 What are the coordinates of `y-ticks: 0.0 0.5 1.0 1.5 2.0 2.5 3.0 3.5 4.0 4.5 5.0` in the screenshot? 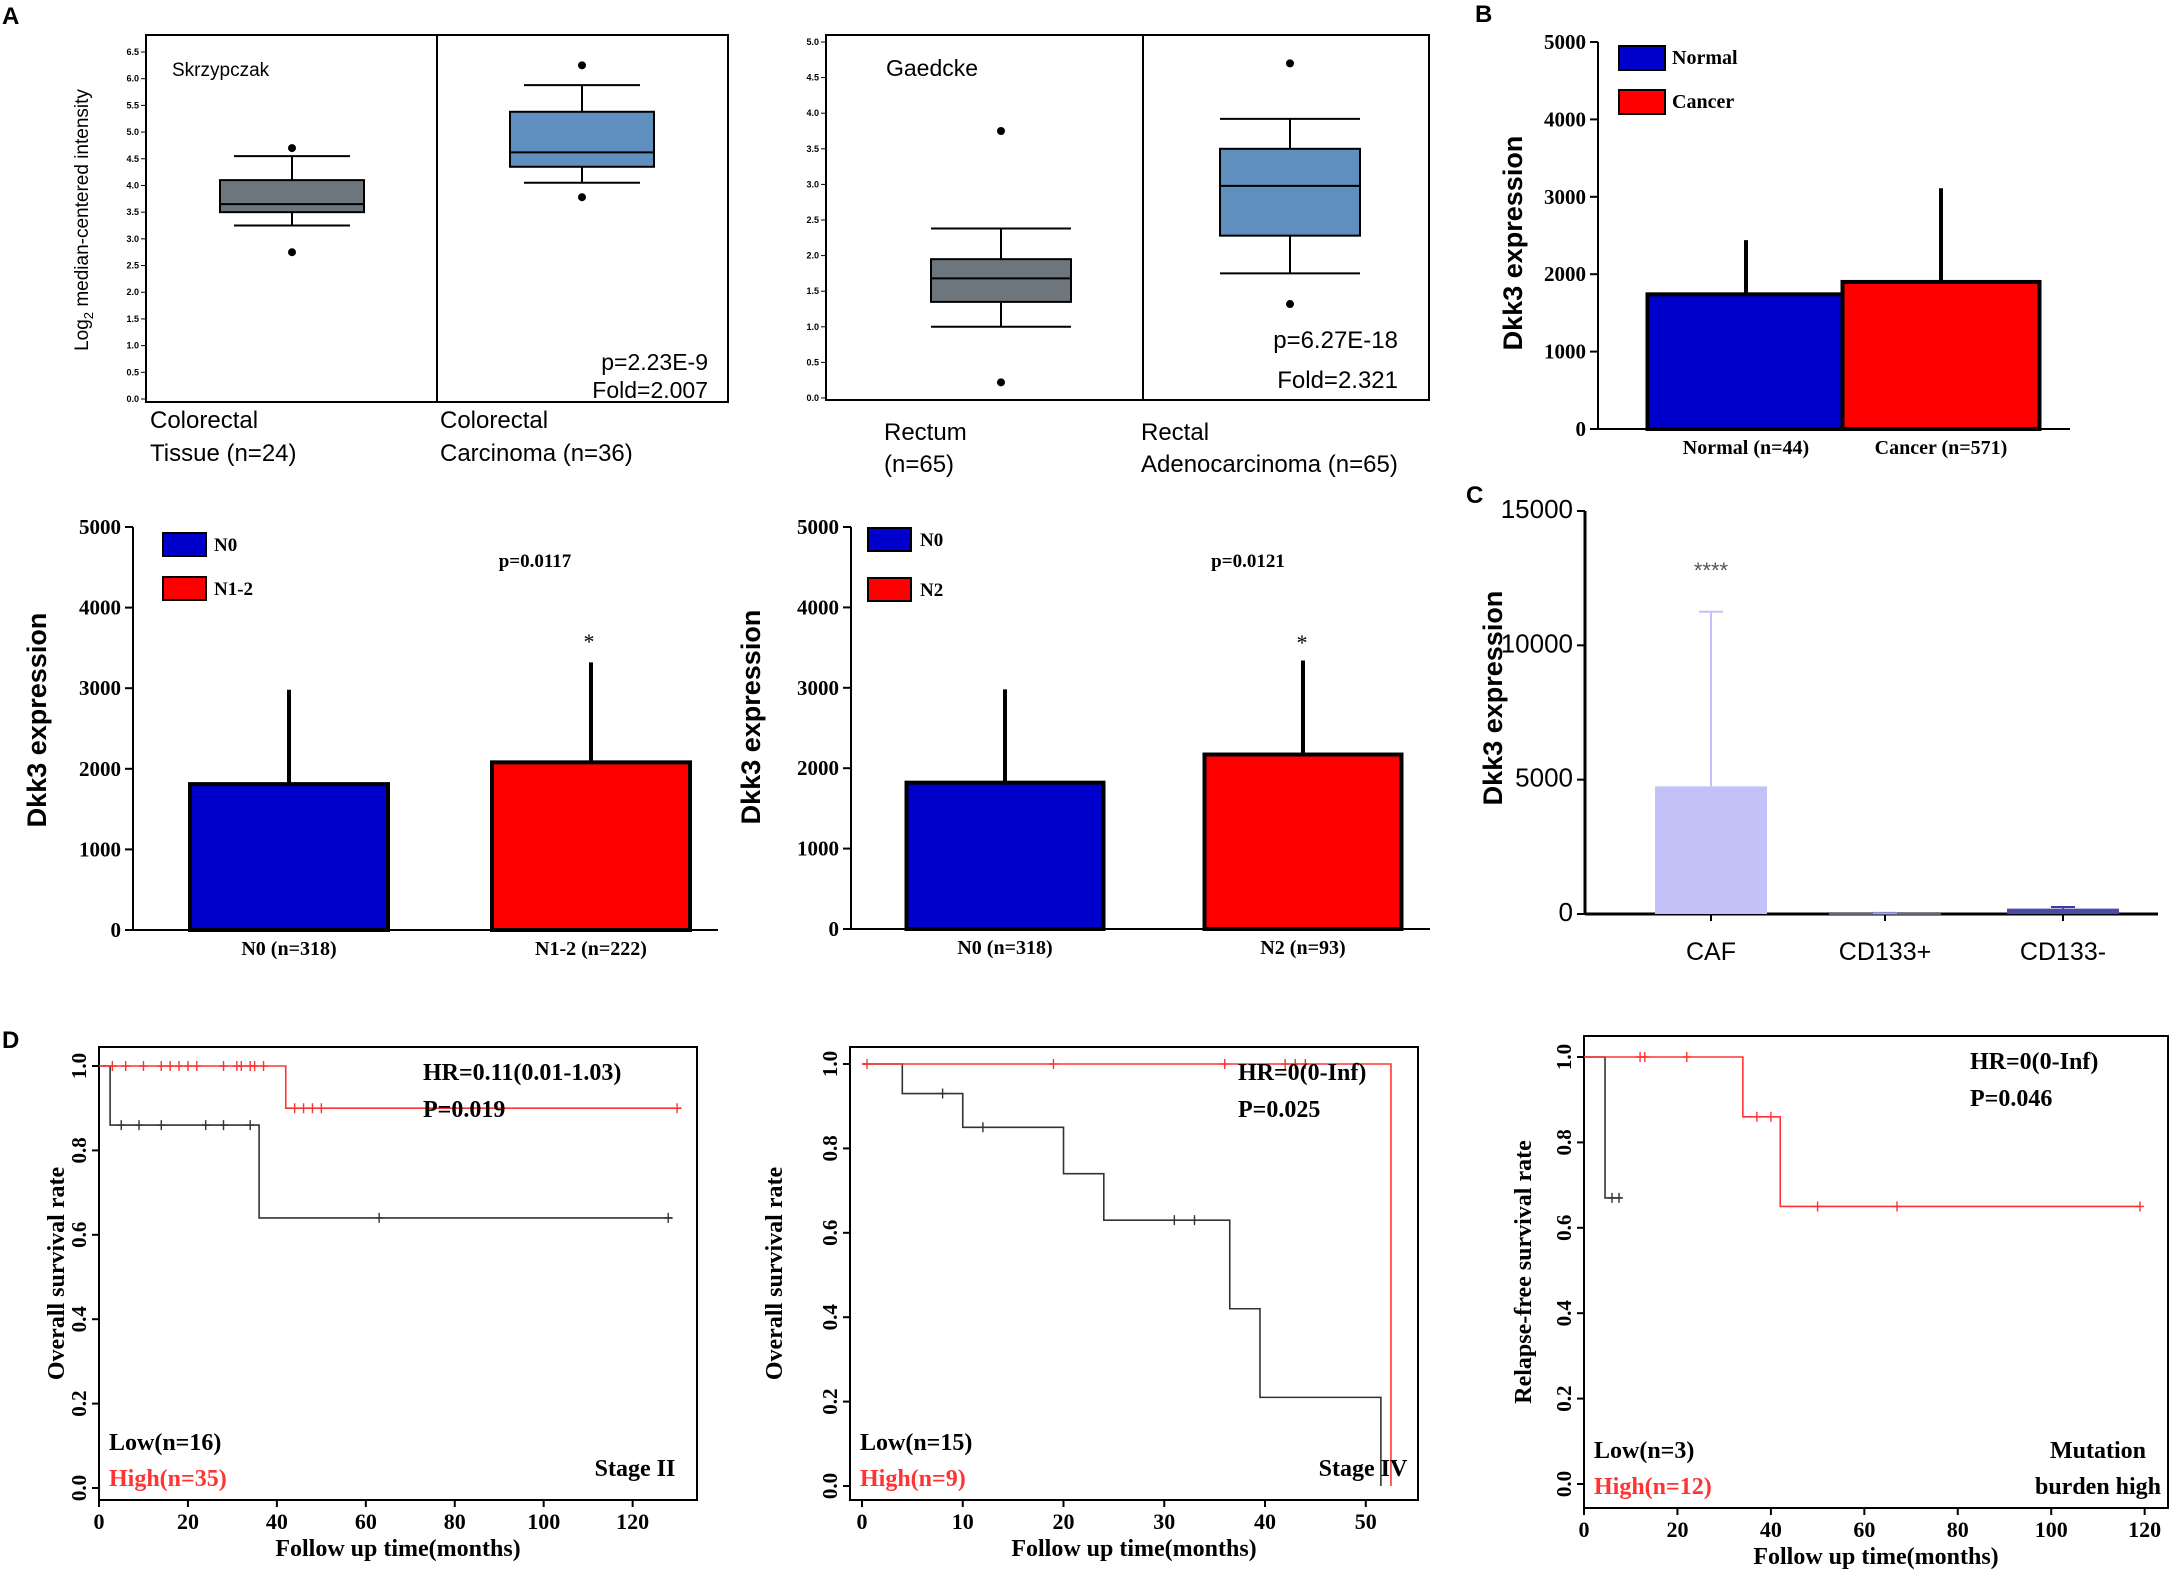 It's located at (816, 220).